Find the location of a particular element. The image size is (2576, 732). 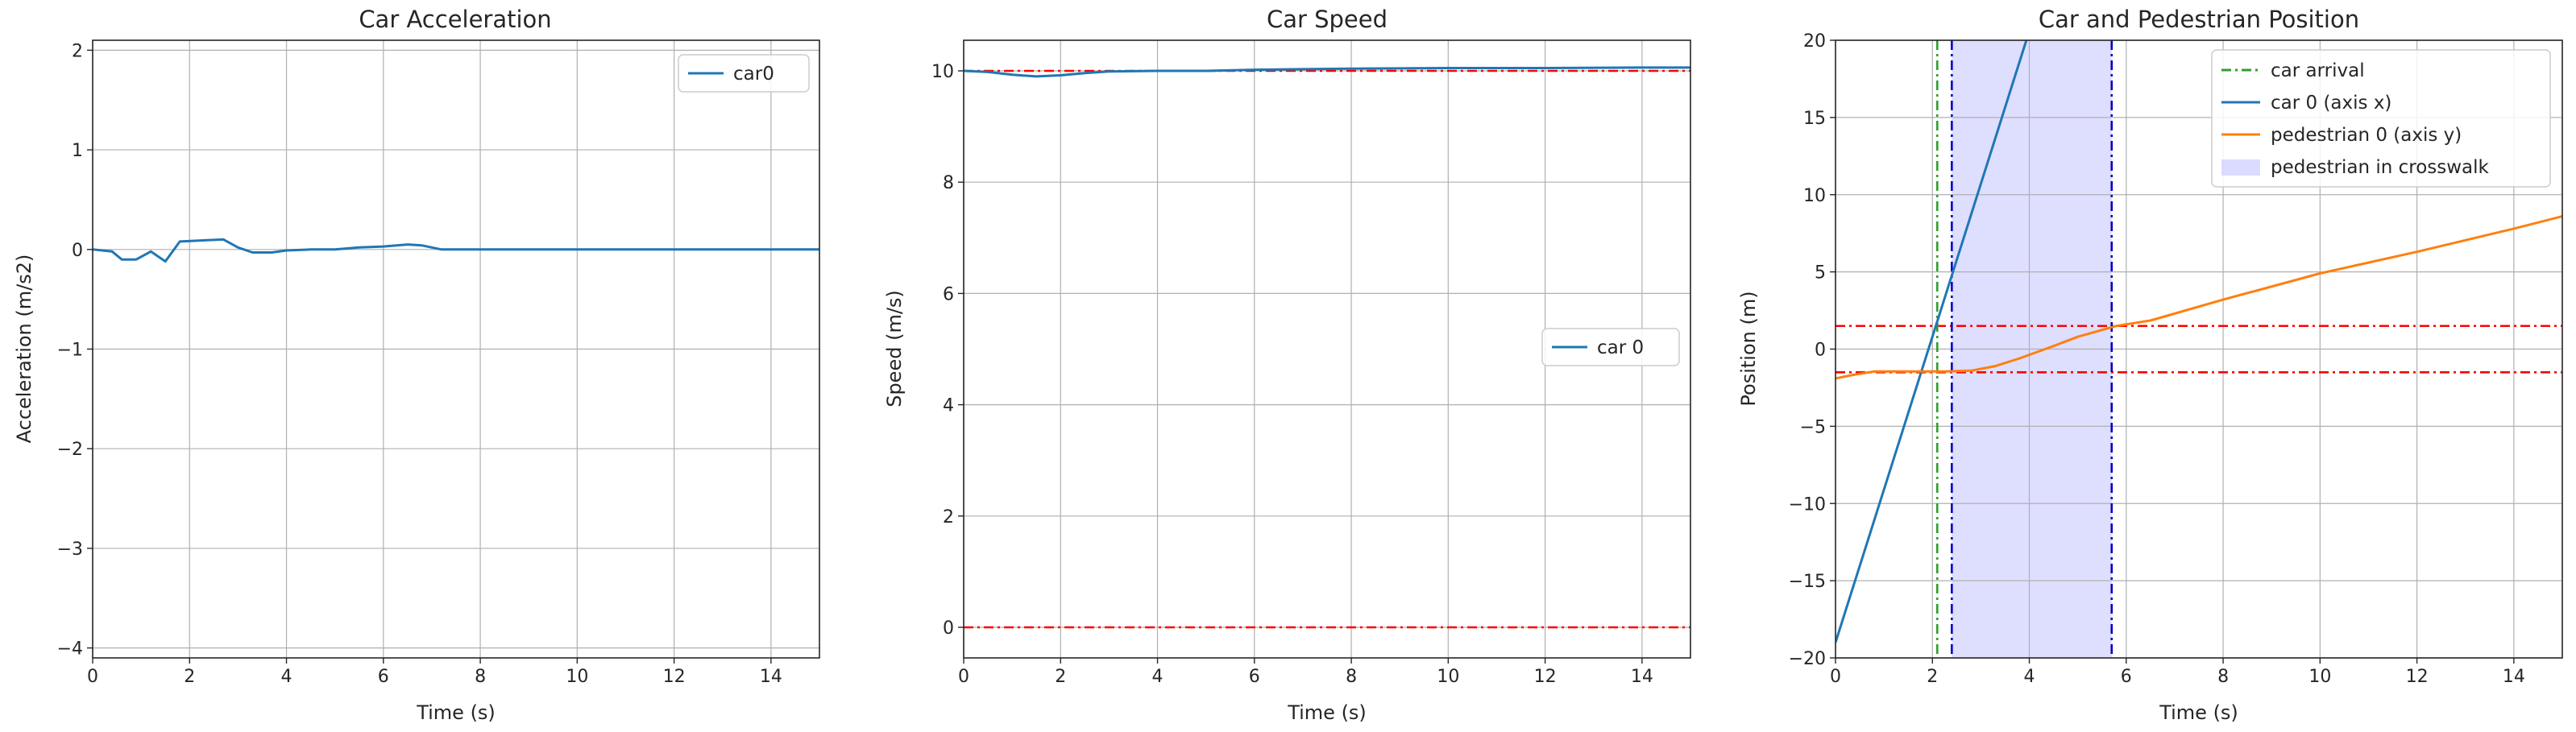

y-tick-label: −4 is located at coordinates (70, 649).